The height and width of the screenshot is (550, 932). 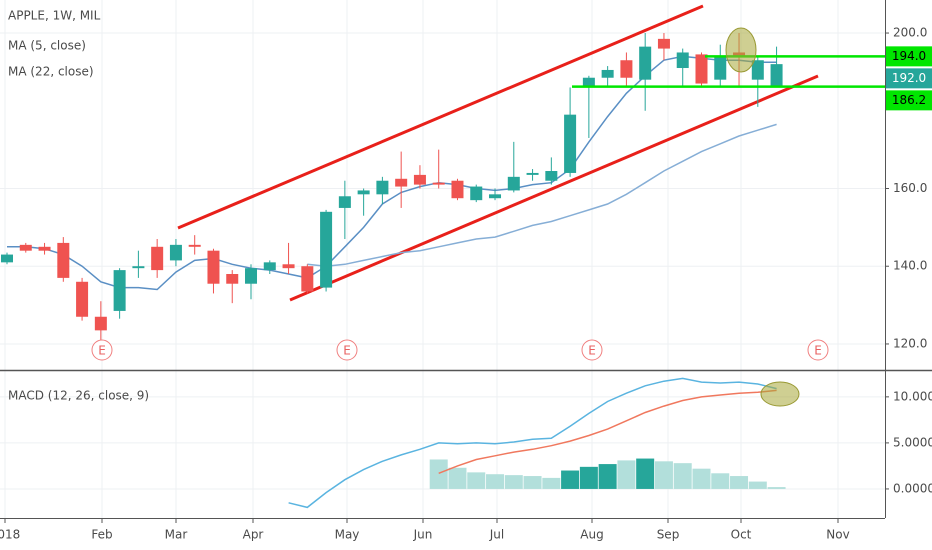 I want to click on x-tick-label: Jul, so click(x=496, y=535).